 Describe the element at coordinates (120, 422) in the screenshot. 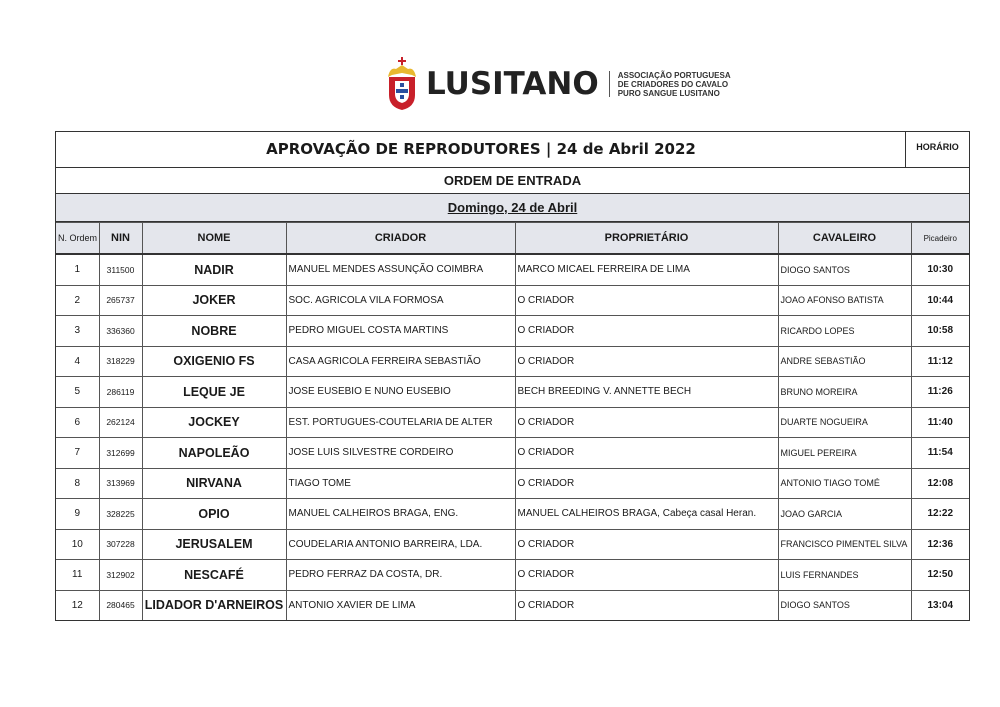

I see `nin-cell: 262124` at that location.